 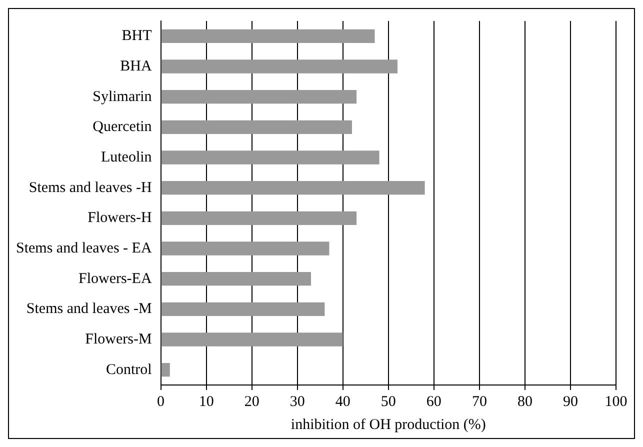 What do you see at coordinates (161, 402) in the screenshot?
I see `x-tick-label: 0` at bounding box center [161, 402].